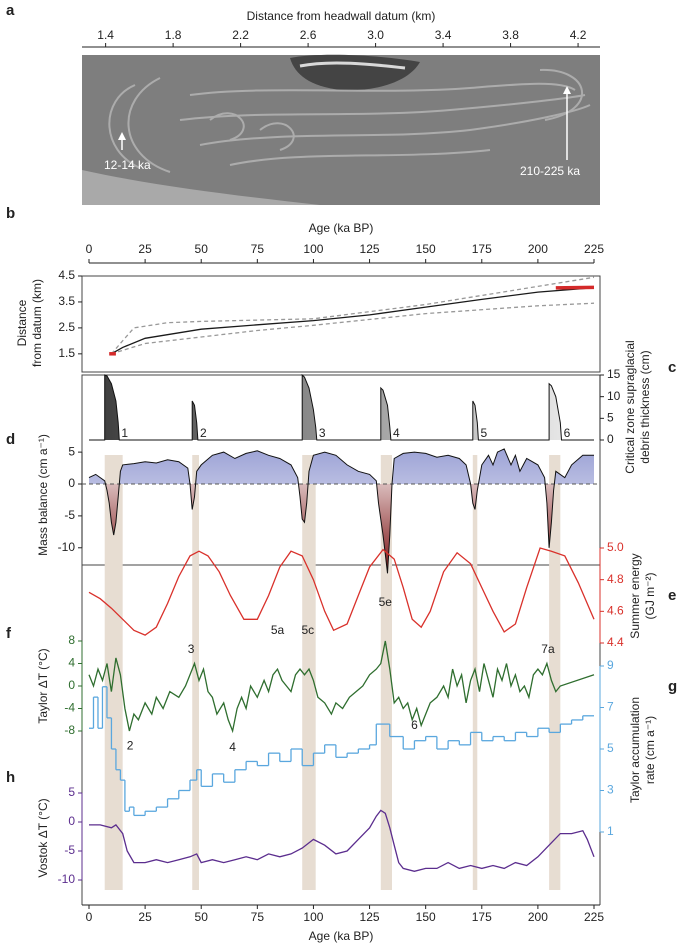 The height and width of the screenshot is (945, 685). I want to click on y-tick-label: -8, so click(69, 730).